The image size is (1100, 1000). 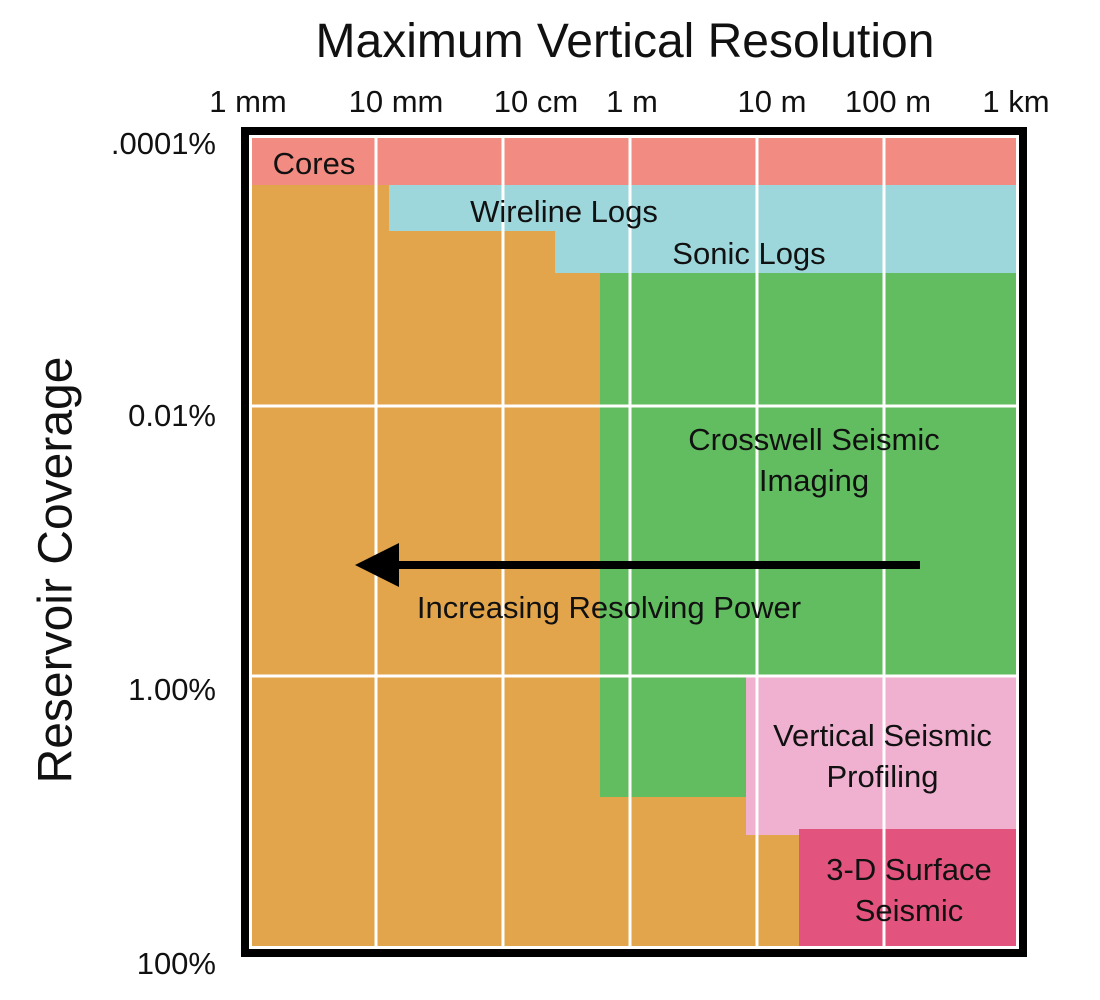 What do you see at coordinates (1016, 101) in the screenshot?
I see `x-tick-label: 1 km` at bounding box center [1016, 101].